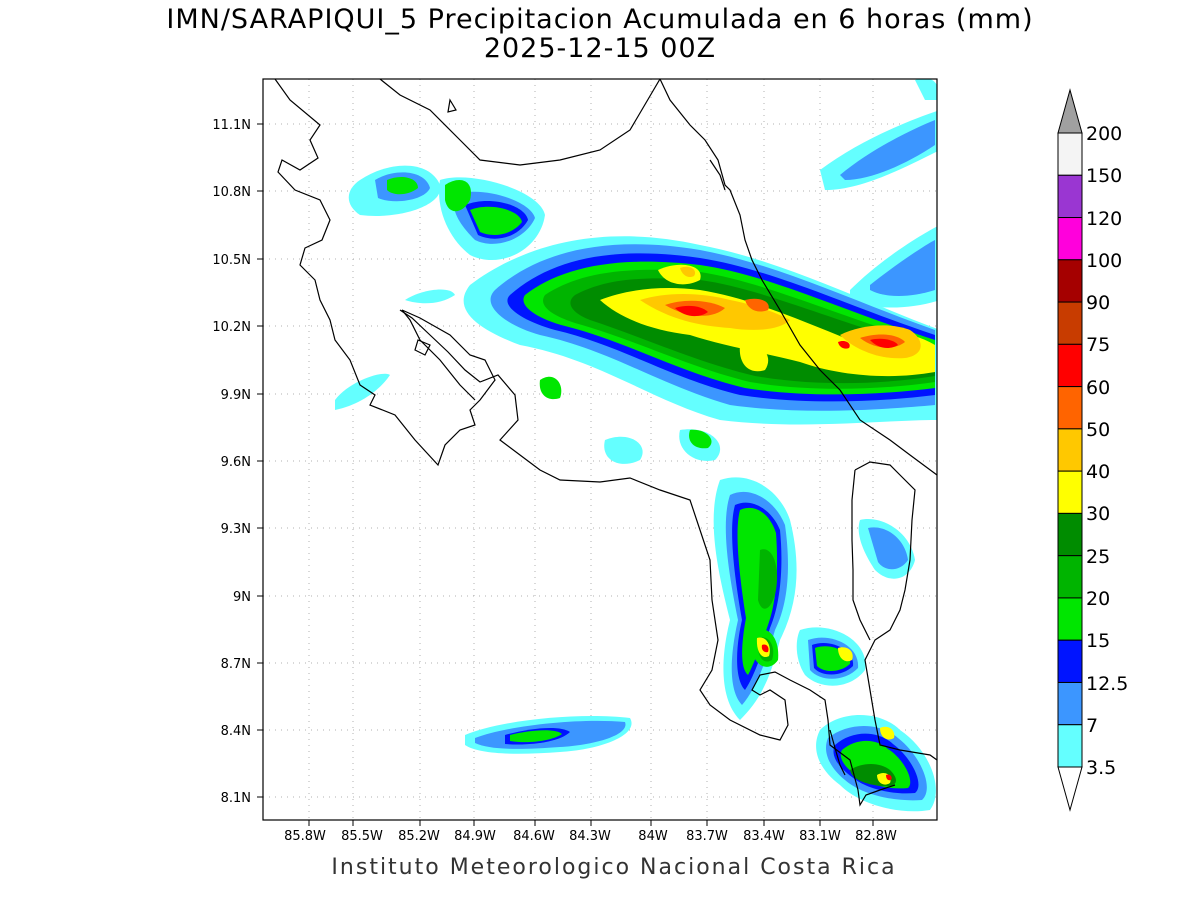 Image resolution: width=1200 pixels, height=900 pixels. I want to click on lat-label: 9.6N, so click(236, 462).